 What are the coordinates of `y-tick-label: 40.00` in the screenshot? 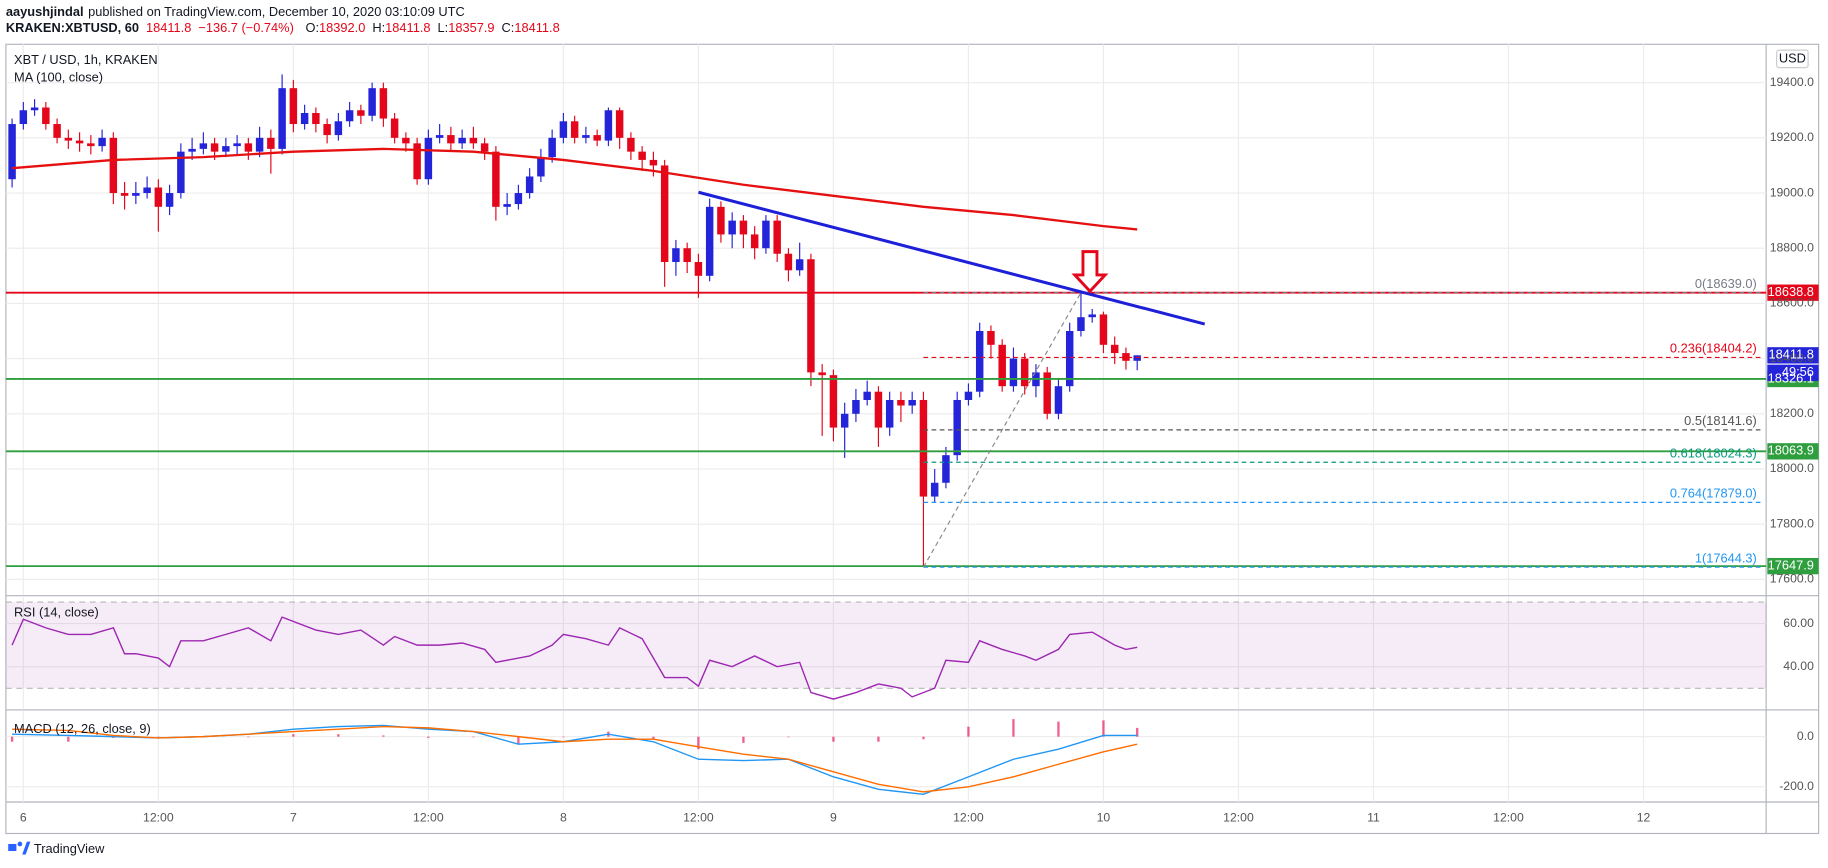 It's located at (1798, 666).